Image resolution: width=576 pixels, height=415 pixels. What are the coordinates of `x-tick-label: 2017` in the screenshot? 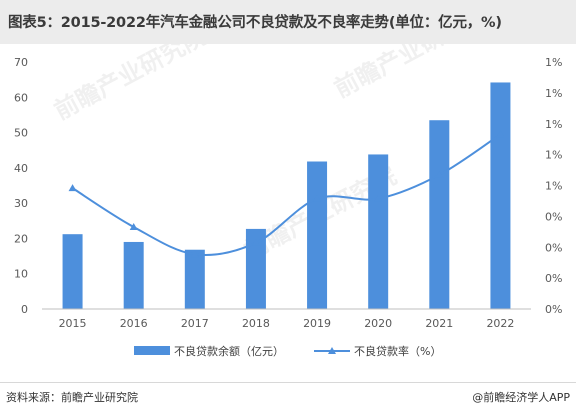 It's located at (195, 323).